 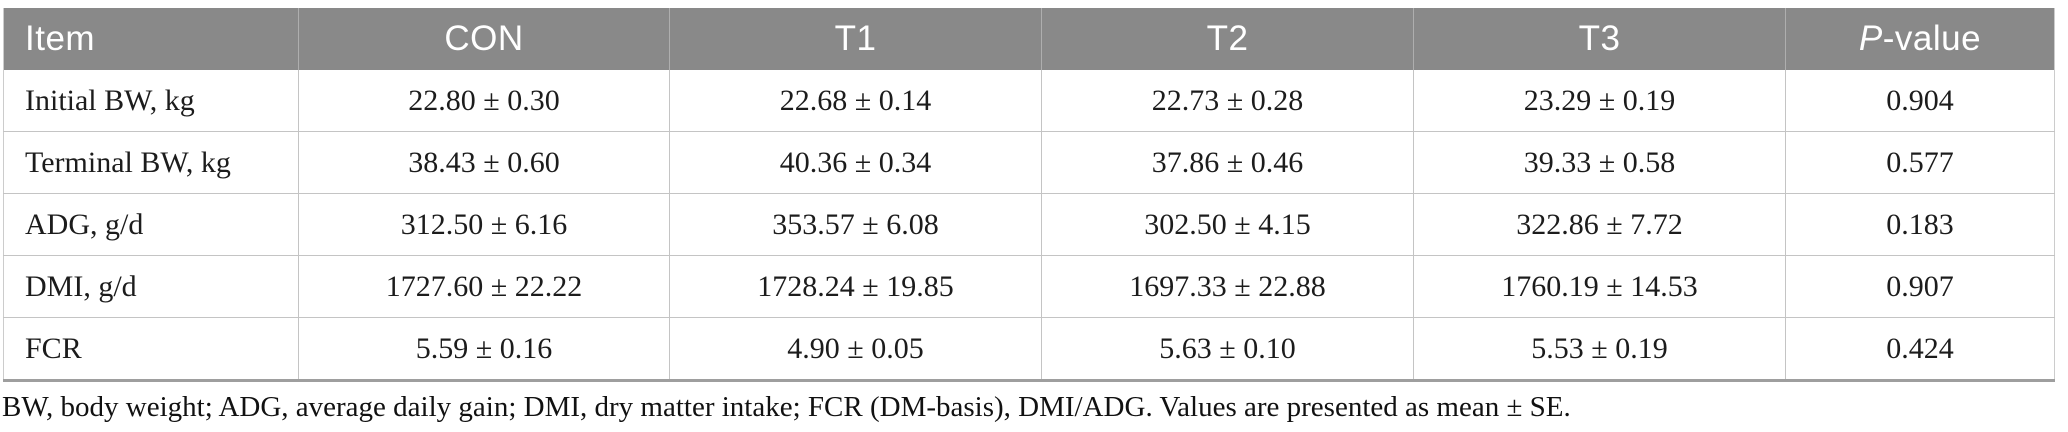 I want to click on cell-dmi-t3: 1760.19 ± 14.53, so click(x=1599, y=286).